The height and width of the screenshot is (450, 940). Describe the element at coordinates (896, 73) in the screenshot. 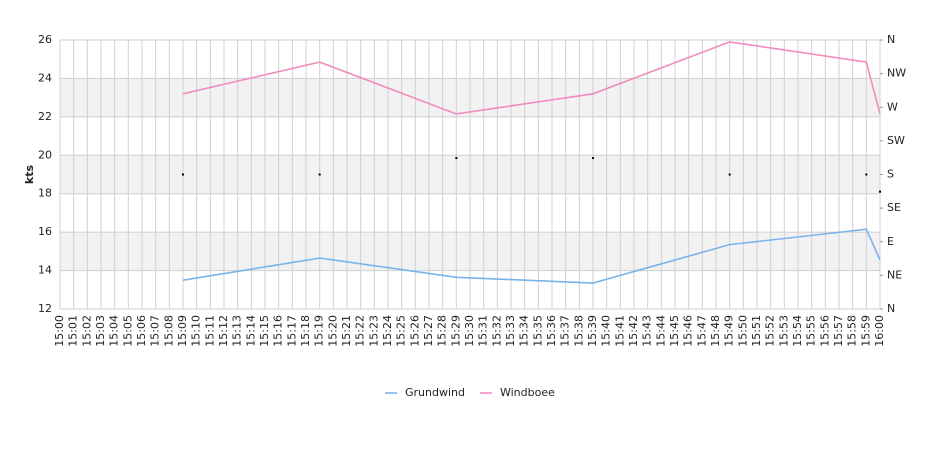

I see `y2-tick-label: NW` at that location.